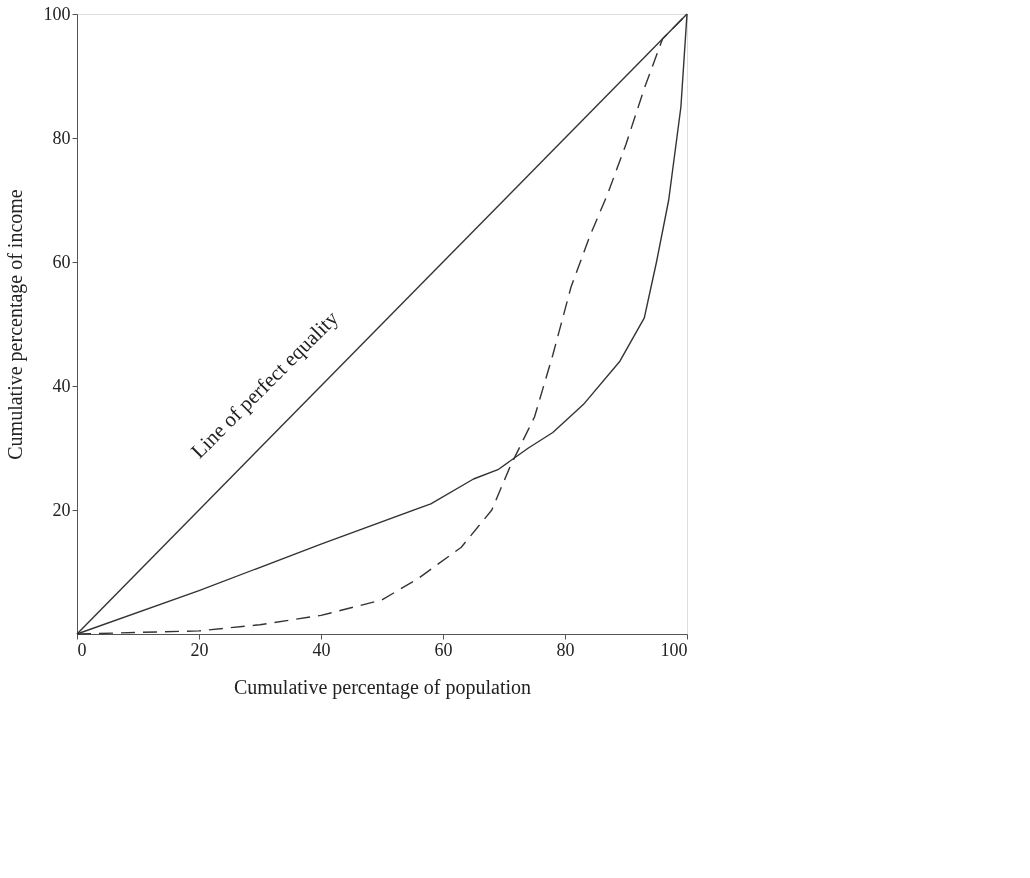 The width and height of the screenshot is (1030, 878). What do you see at coordinates (199, 649) in the screenshot?
I see `x-tick-label: 20` at bounding box center [199, 649].